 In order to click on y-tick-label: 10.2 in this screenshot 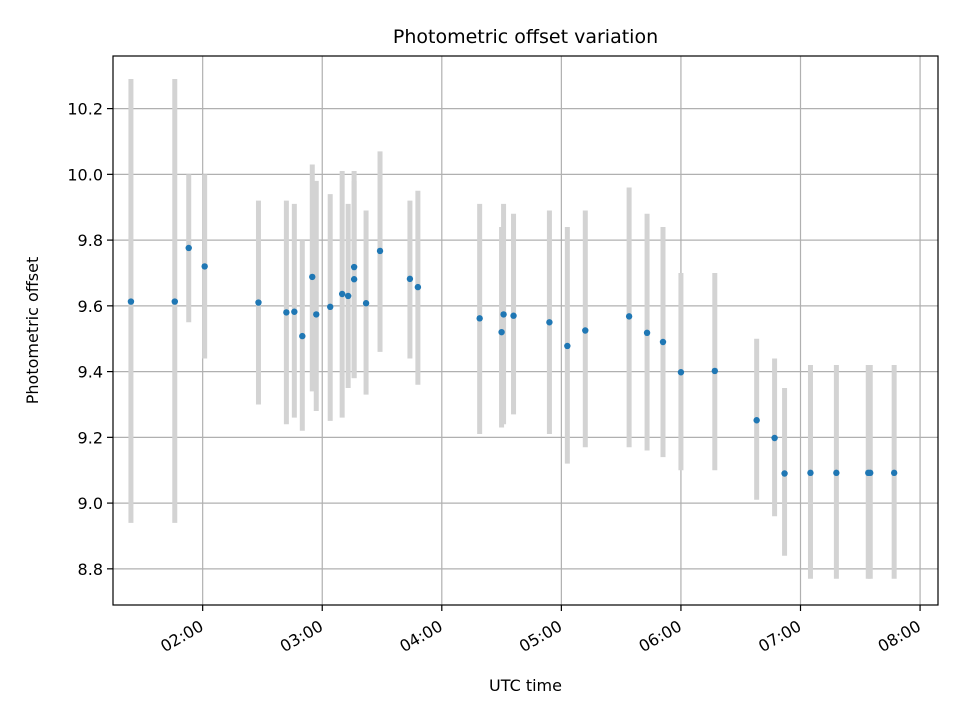, I will do `click(85, 109)`.